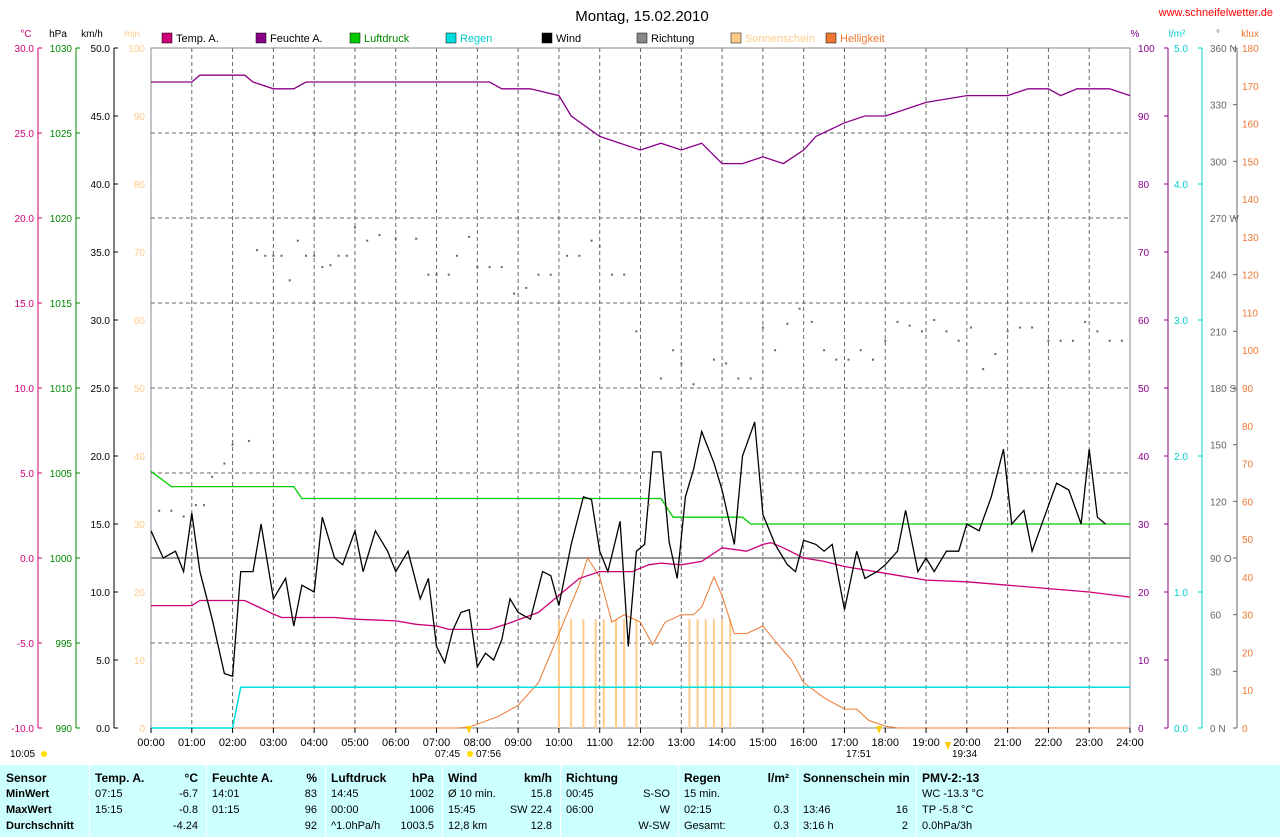  What do you see at coordinates (25, 389) in the screenshot?
I see `temp-axis-tick: 10.0` at bounding box center [25, 389].